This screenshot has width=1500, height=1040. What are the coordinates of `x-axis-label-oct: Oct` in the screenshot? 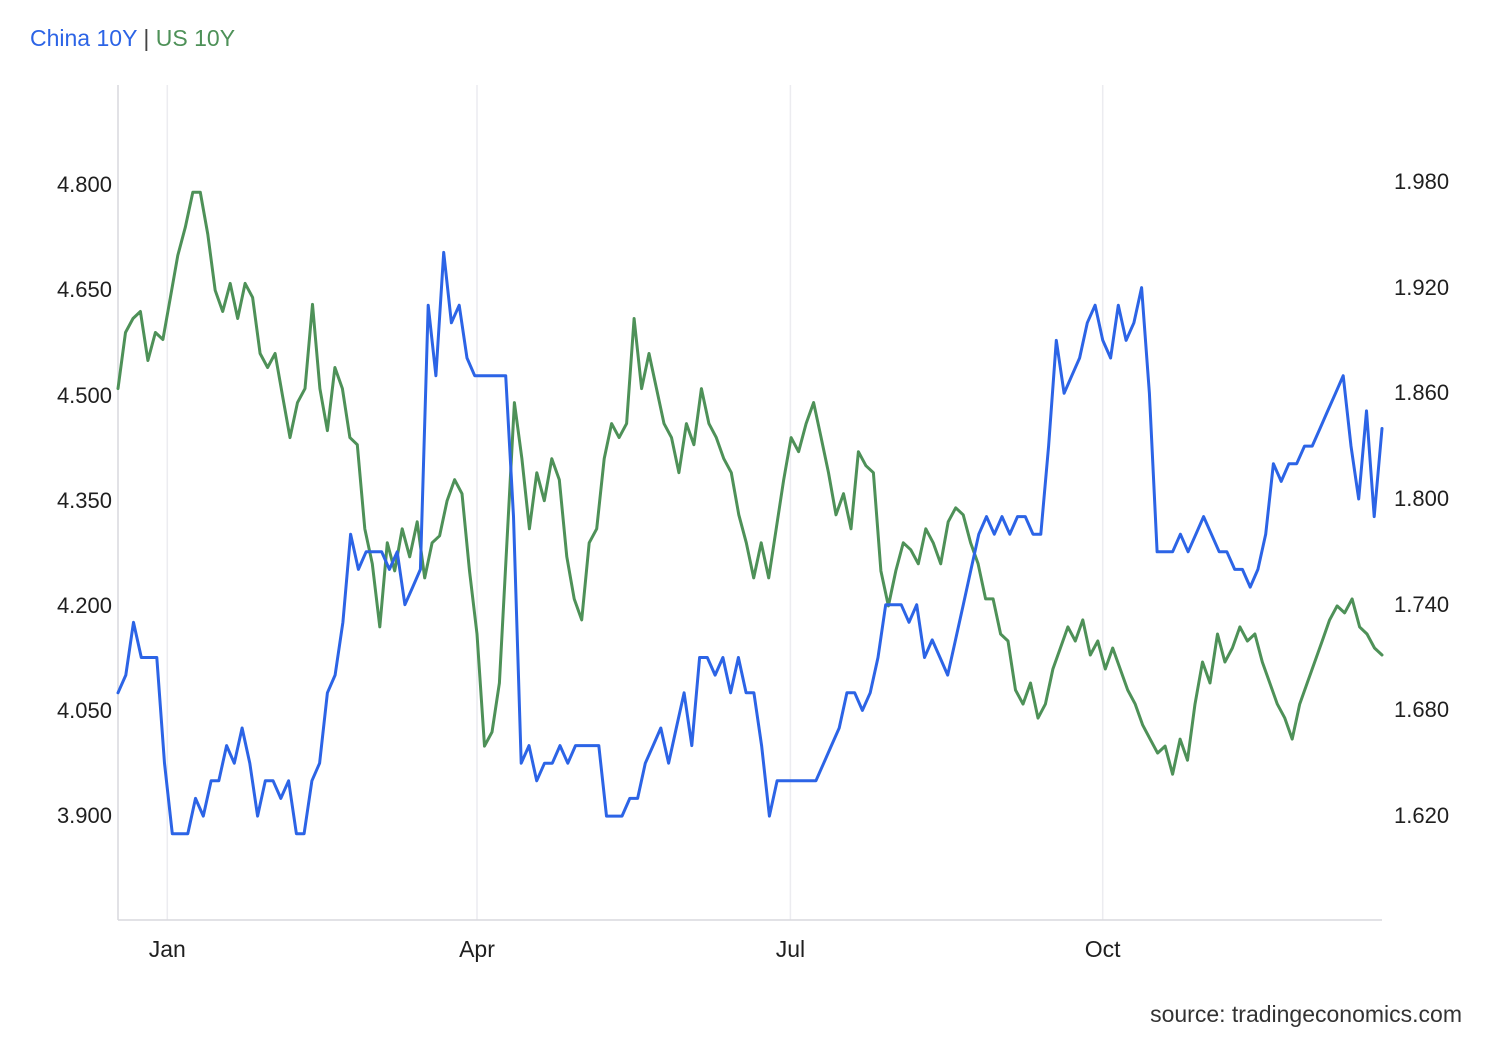 It's located at (1102, 949).